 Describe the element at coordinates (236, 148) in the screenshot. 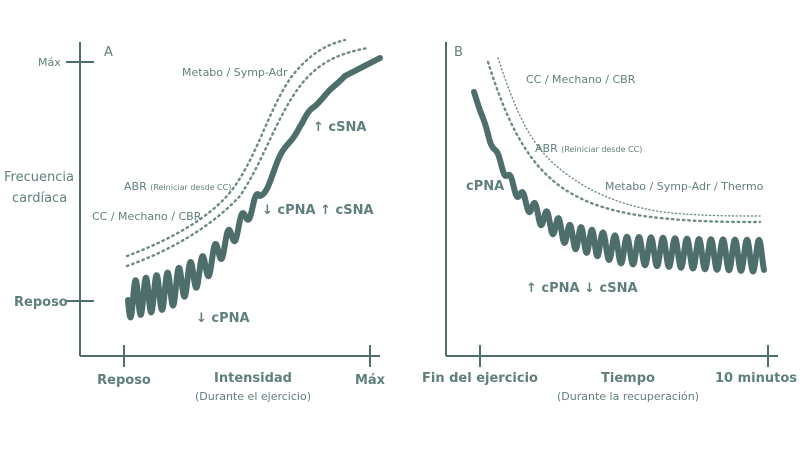

I see `panel-a-dotted-line-outer` at that location.